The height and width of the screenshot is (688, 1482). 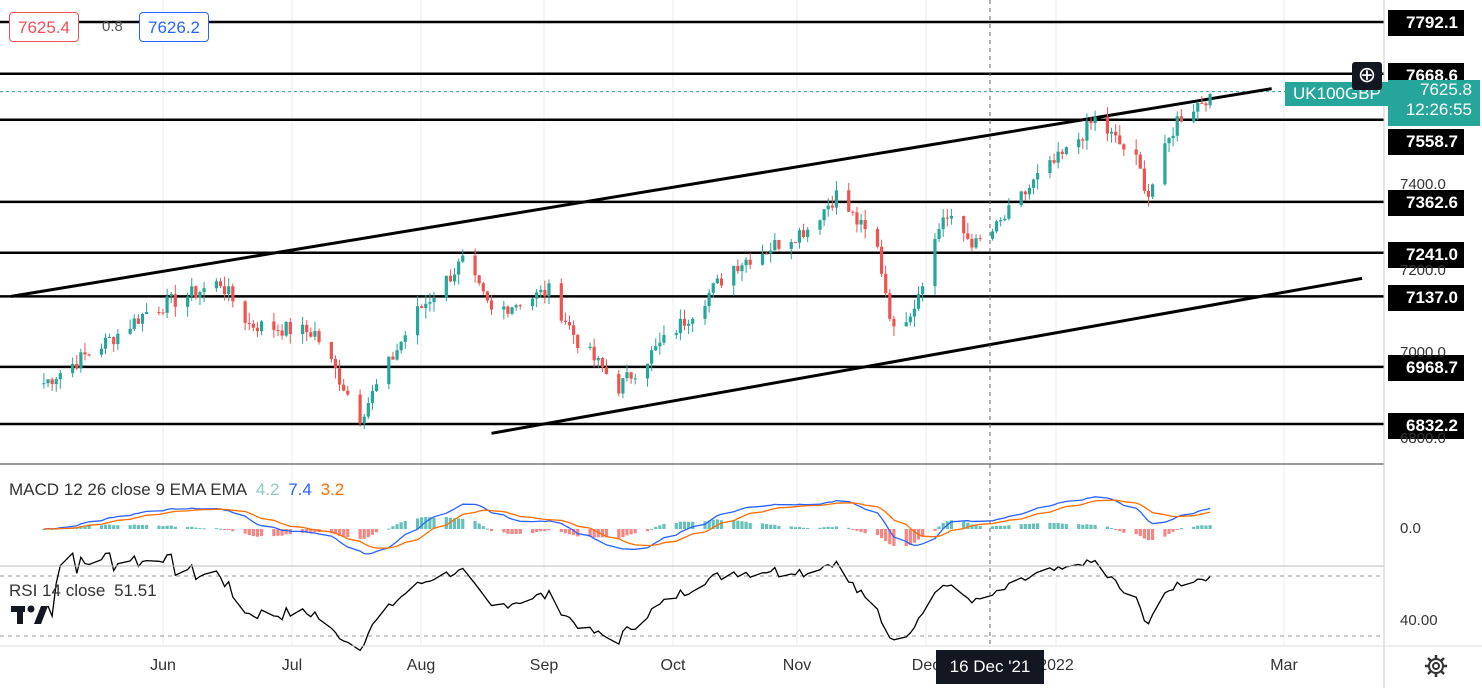 I want to click on bid-price: 7625.4, so click(x=44, y=27).